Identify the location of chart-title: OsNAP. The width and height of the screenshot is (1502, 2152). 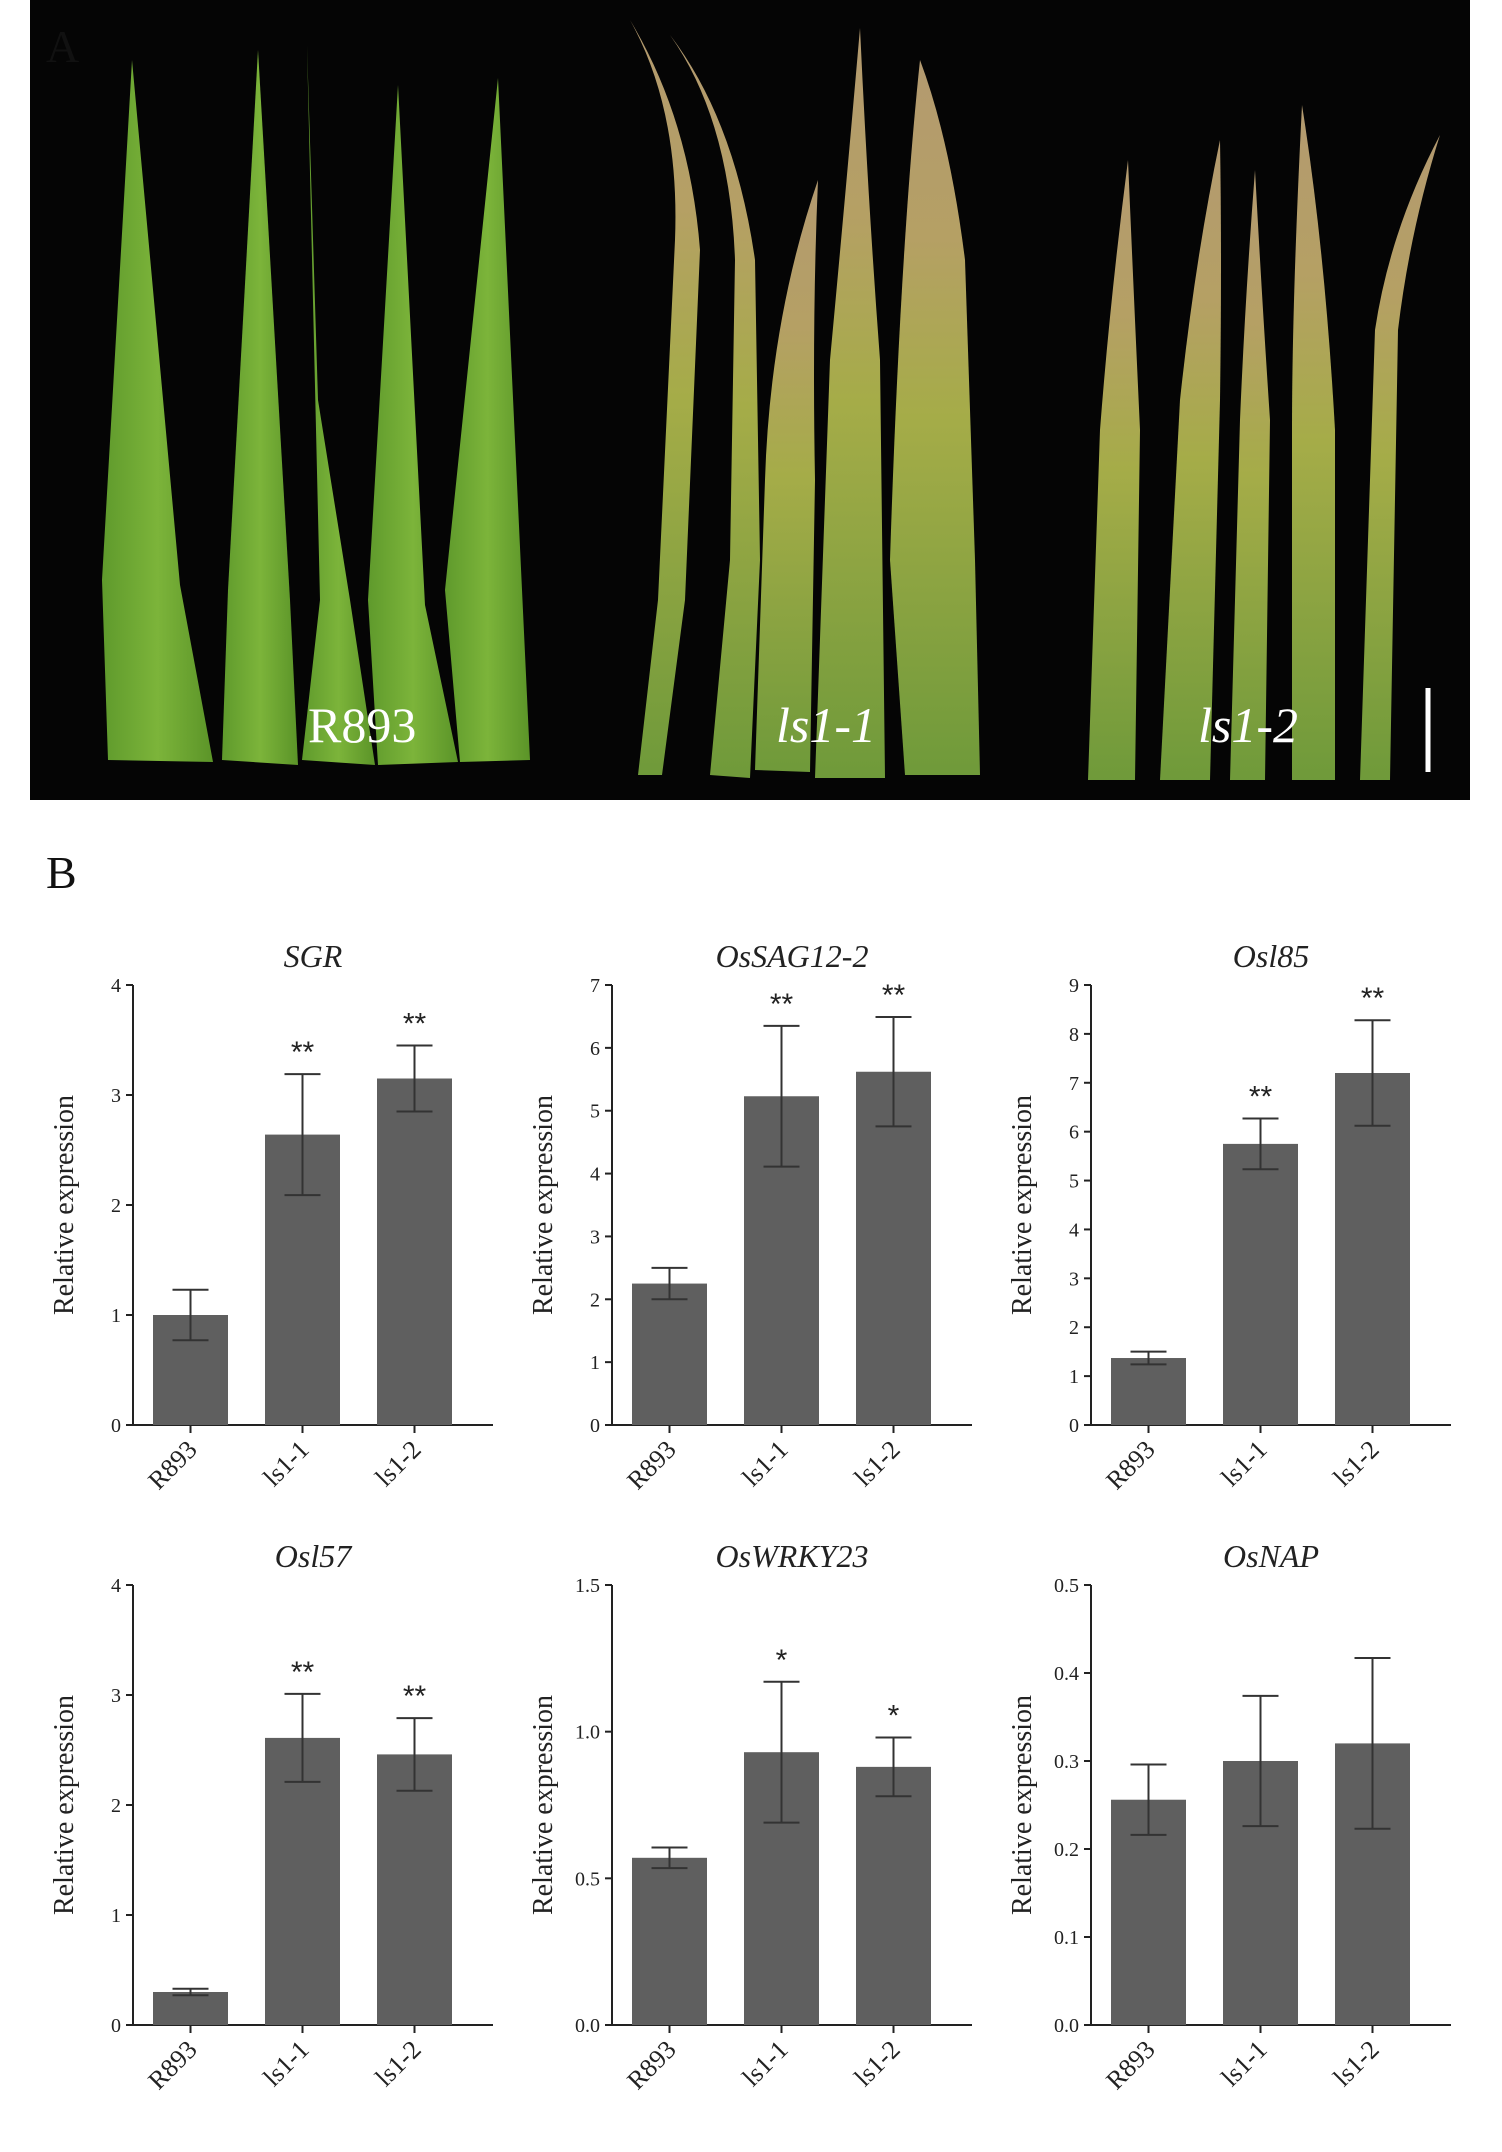
(1271, 1556).